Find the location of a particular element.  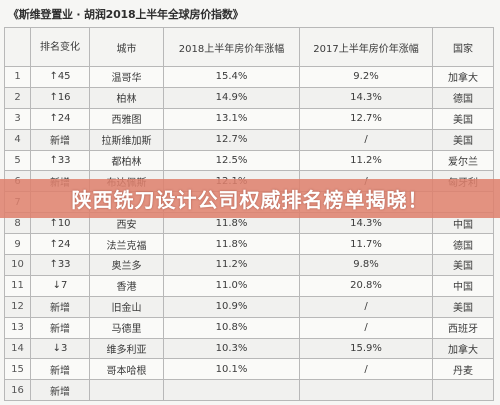

cell-2018-growth: 11.2% is located at coordinates (231, 265).